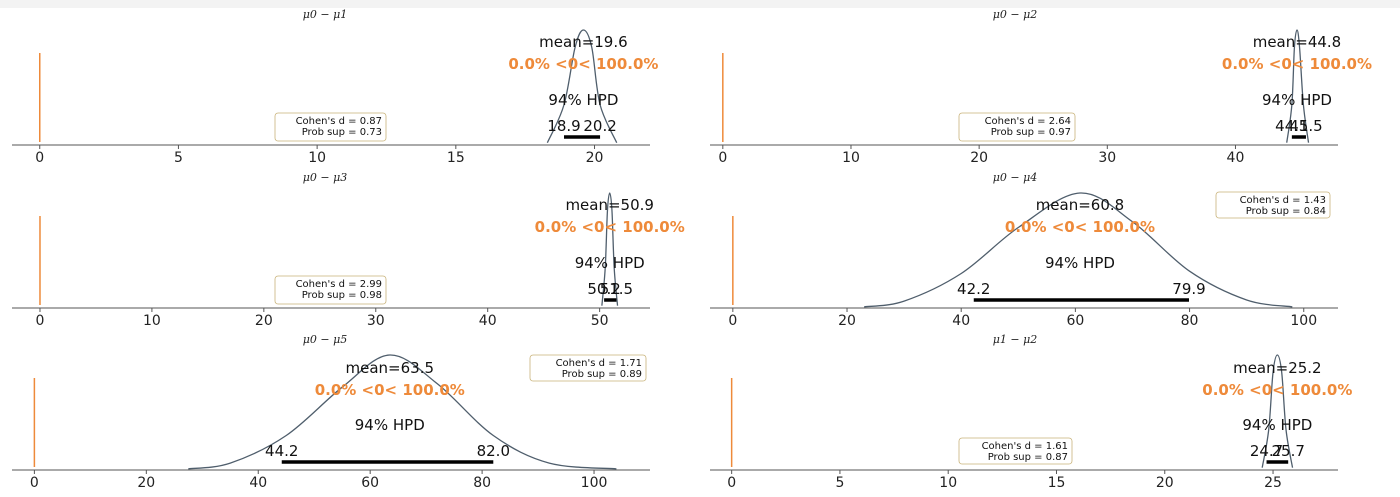 The height and width of the screenshot is (497, 1400). I want to click on subplot-title: μ1 − μ2, so click(1015, 339).